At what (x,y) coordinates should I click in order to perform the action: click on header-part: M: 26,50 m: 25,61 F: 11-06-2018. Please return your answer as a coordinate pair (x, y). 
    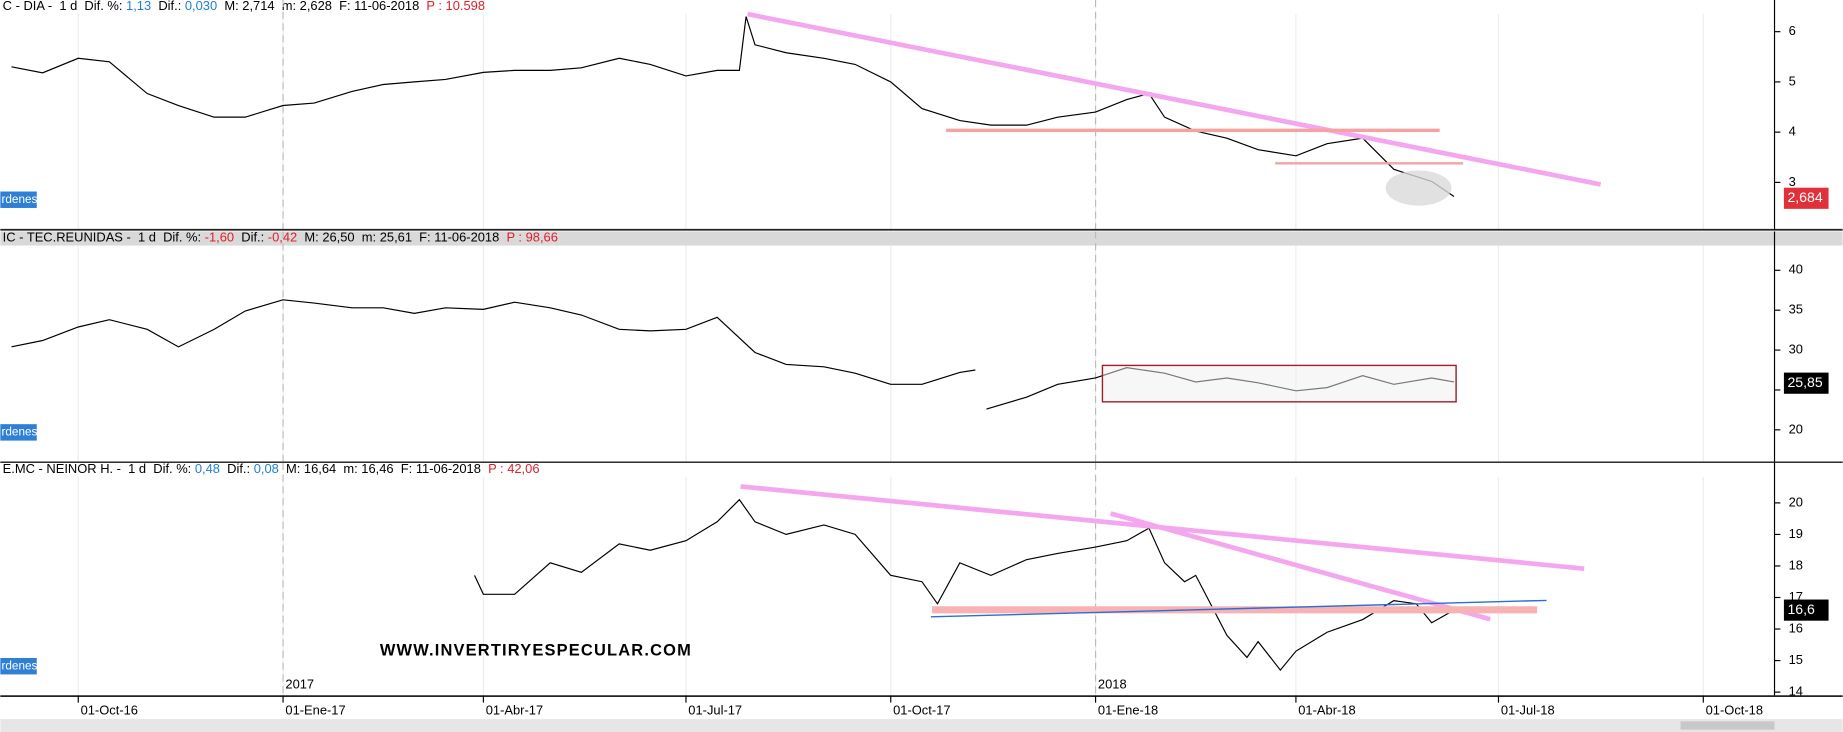
    Looking at the image, I should click on (401, 237).